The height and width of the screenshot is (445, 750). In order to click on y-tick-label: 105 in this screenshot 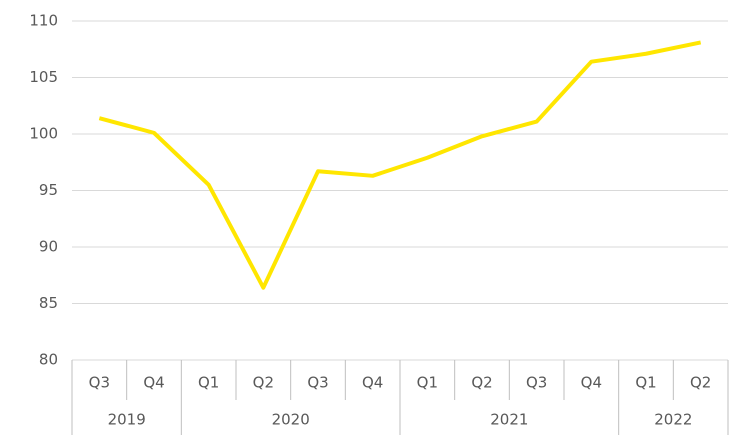, I will do `click(43, 77)`.